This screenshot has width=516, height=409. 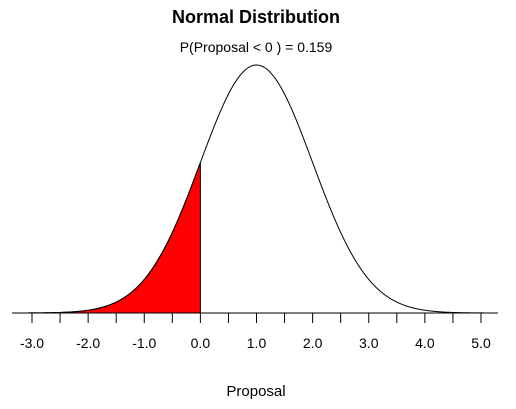 What do you see at coordinates (313, 343) in the screenshot?
I see `x-tick-label: 2.0` at bounding box center [313, 343].